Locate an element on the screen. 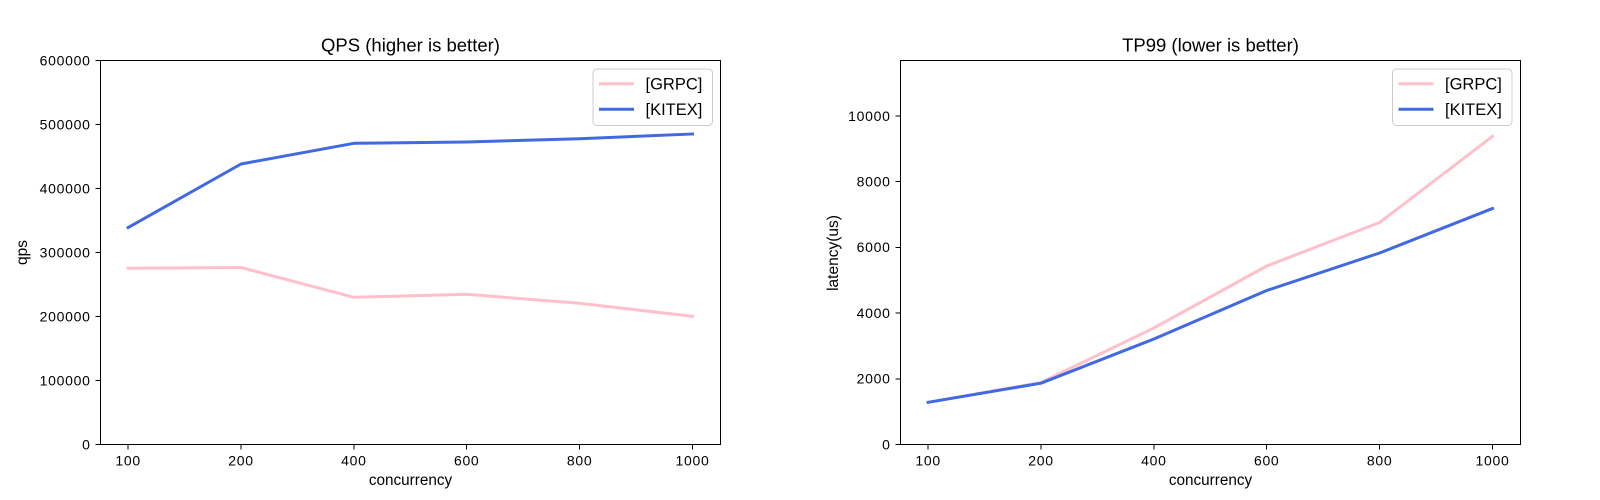 The image size is (1600, 500). svg-text: 400000 is located at coordinates (65, 188).